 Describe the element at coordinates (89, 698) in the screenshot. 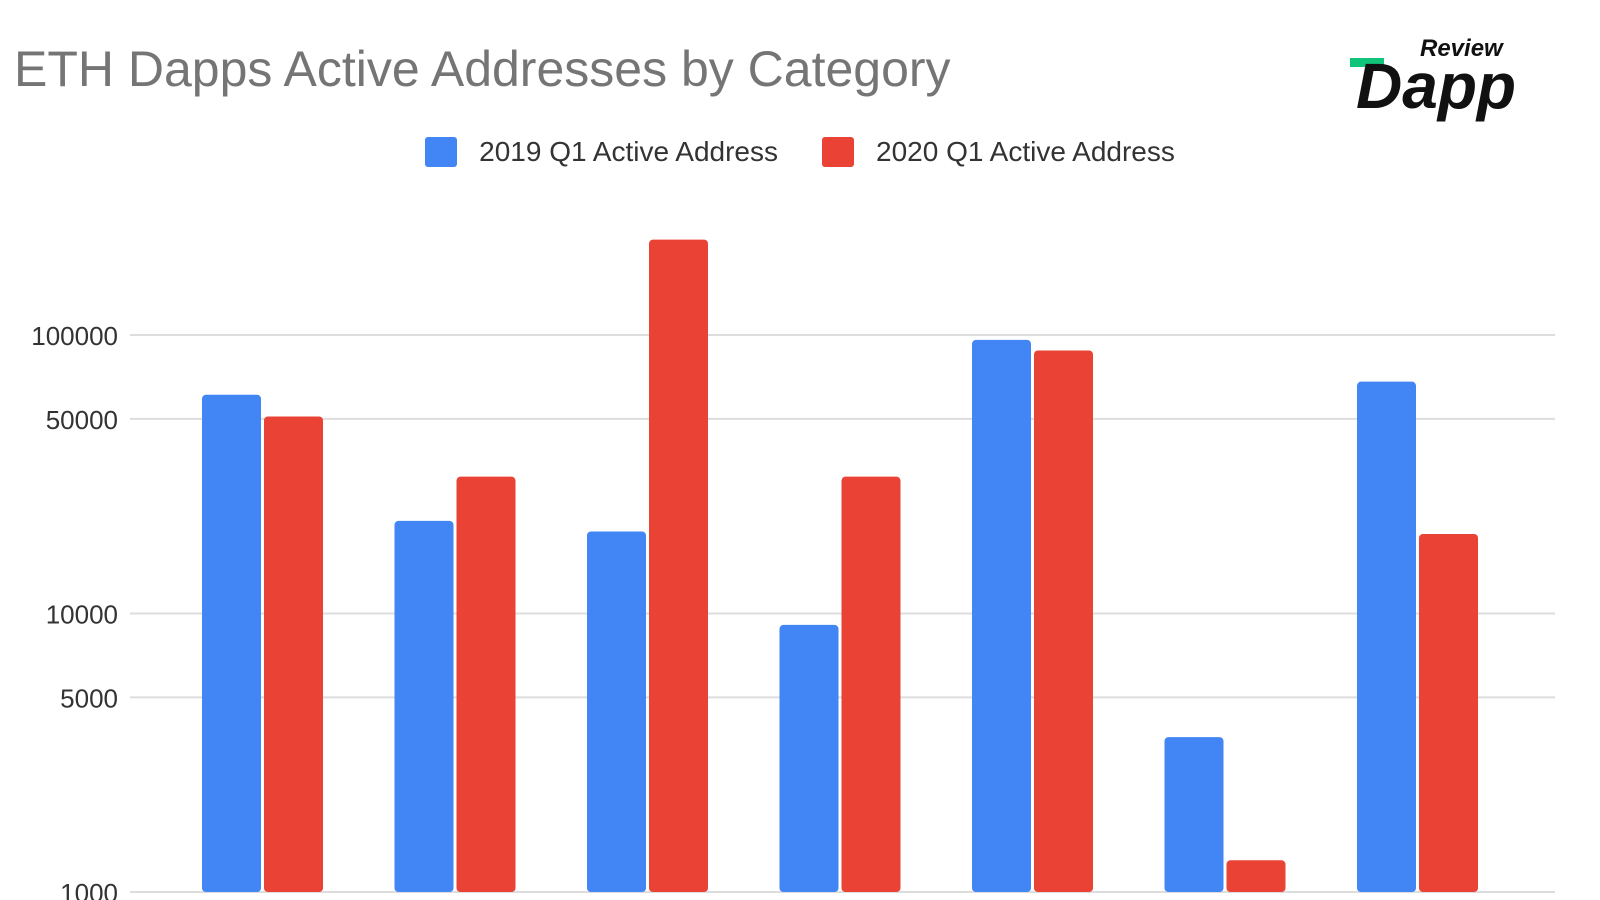

I see `y-tick-label-5000: 5000` at that location.